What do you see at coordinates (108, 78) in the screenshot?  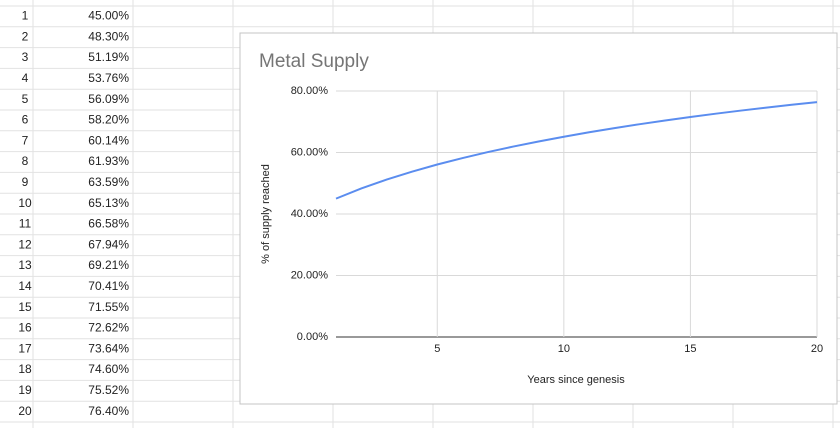 I see `cell-value: 53.76%` at bounding box center [108, 78].